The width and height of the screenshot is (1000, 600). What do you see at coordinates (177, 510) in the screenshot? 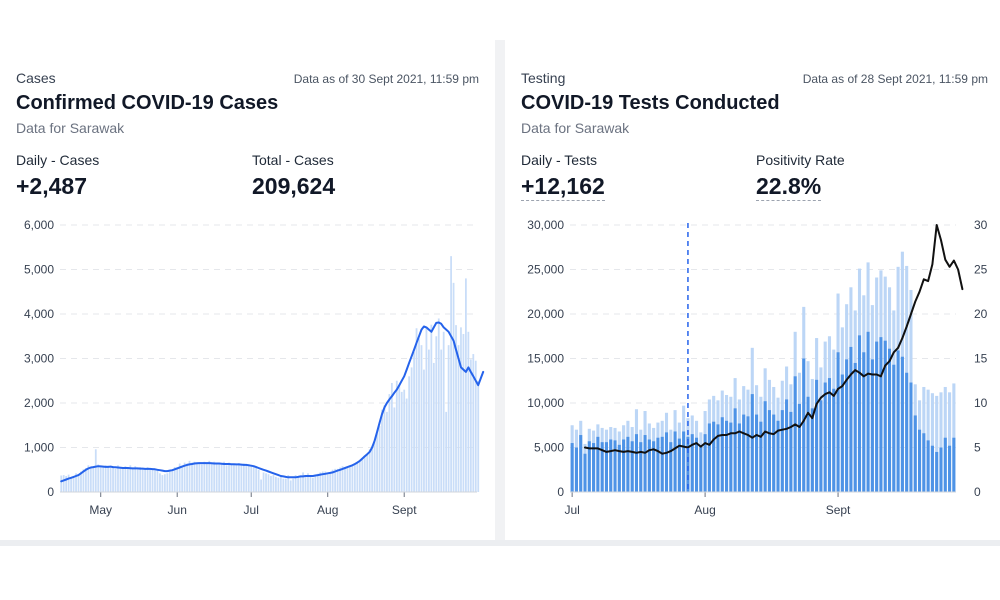
I see `cases-x-tick-label: Jun` at bounding box center [177, 510].